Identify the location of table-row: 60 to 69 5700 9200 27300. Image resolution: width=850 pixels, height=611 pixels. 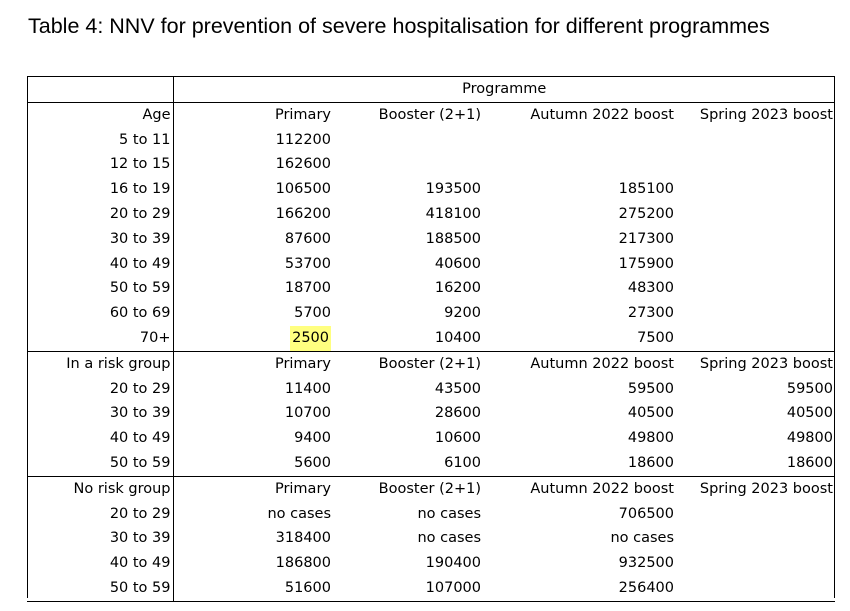
(431, 313).